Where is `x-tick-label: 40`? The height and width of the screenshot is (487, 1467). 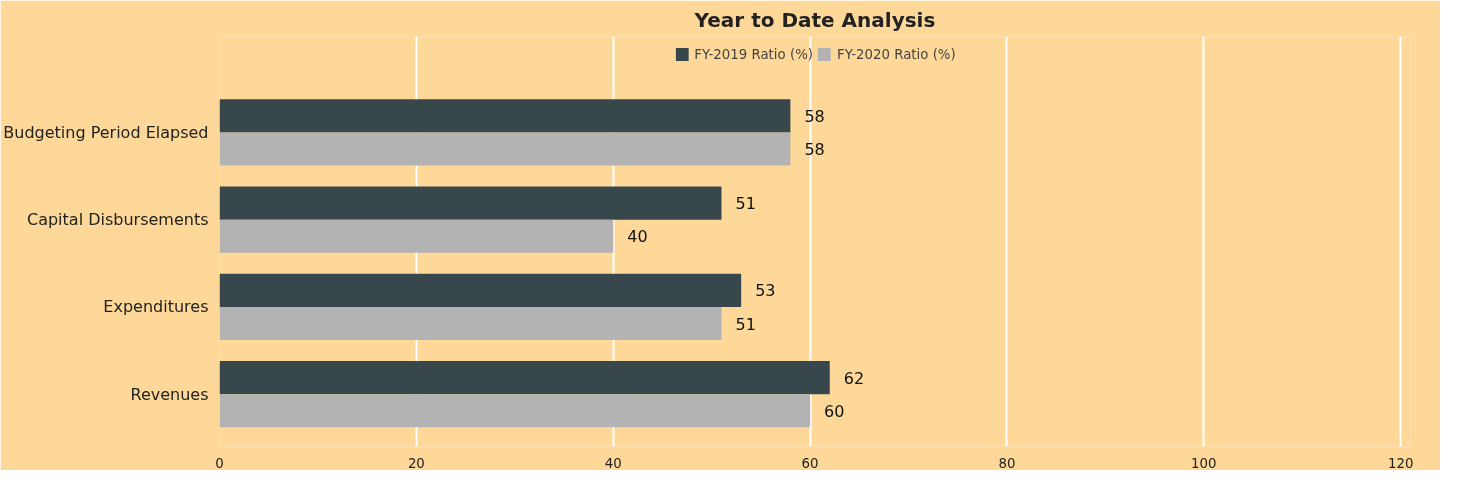
x-tick-label: 40 is located at coordinates (613, 463).